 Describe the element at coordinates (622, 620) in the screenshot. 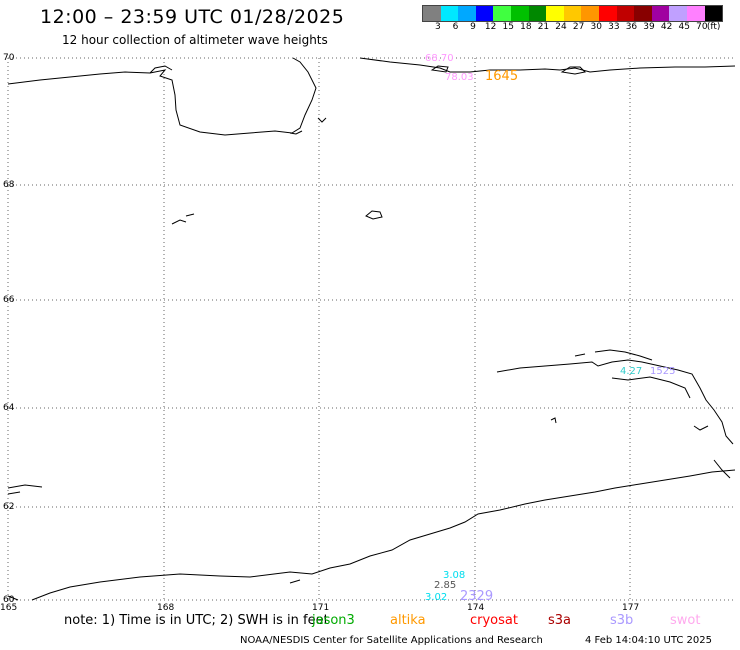

I see `satellite-label: s3b` at that location.